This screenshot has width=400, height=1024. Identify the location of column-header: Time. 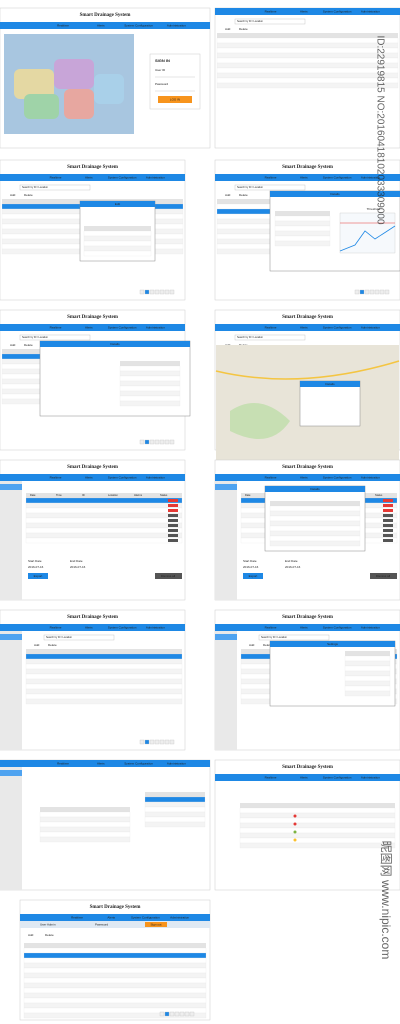
(59, 495).